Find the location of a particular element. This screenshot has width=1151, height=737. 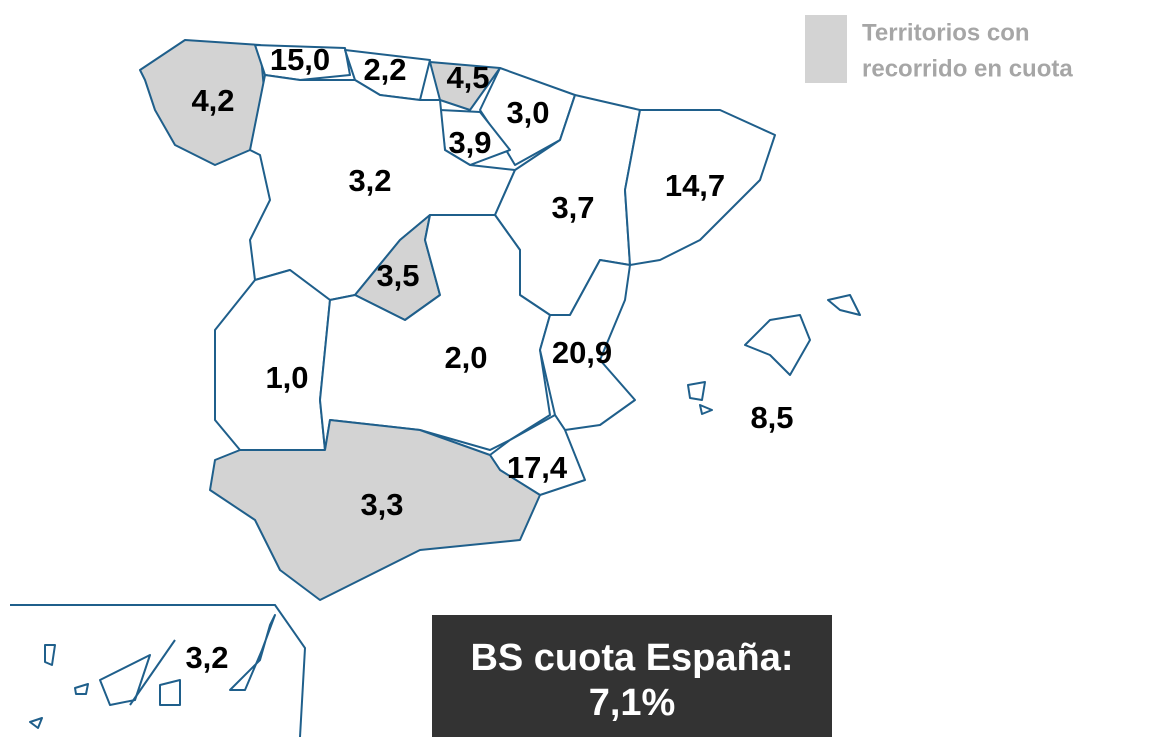

canarias-frame is located at coordinates (158, 670).